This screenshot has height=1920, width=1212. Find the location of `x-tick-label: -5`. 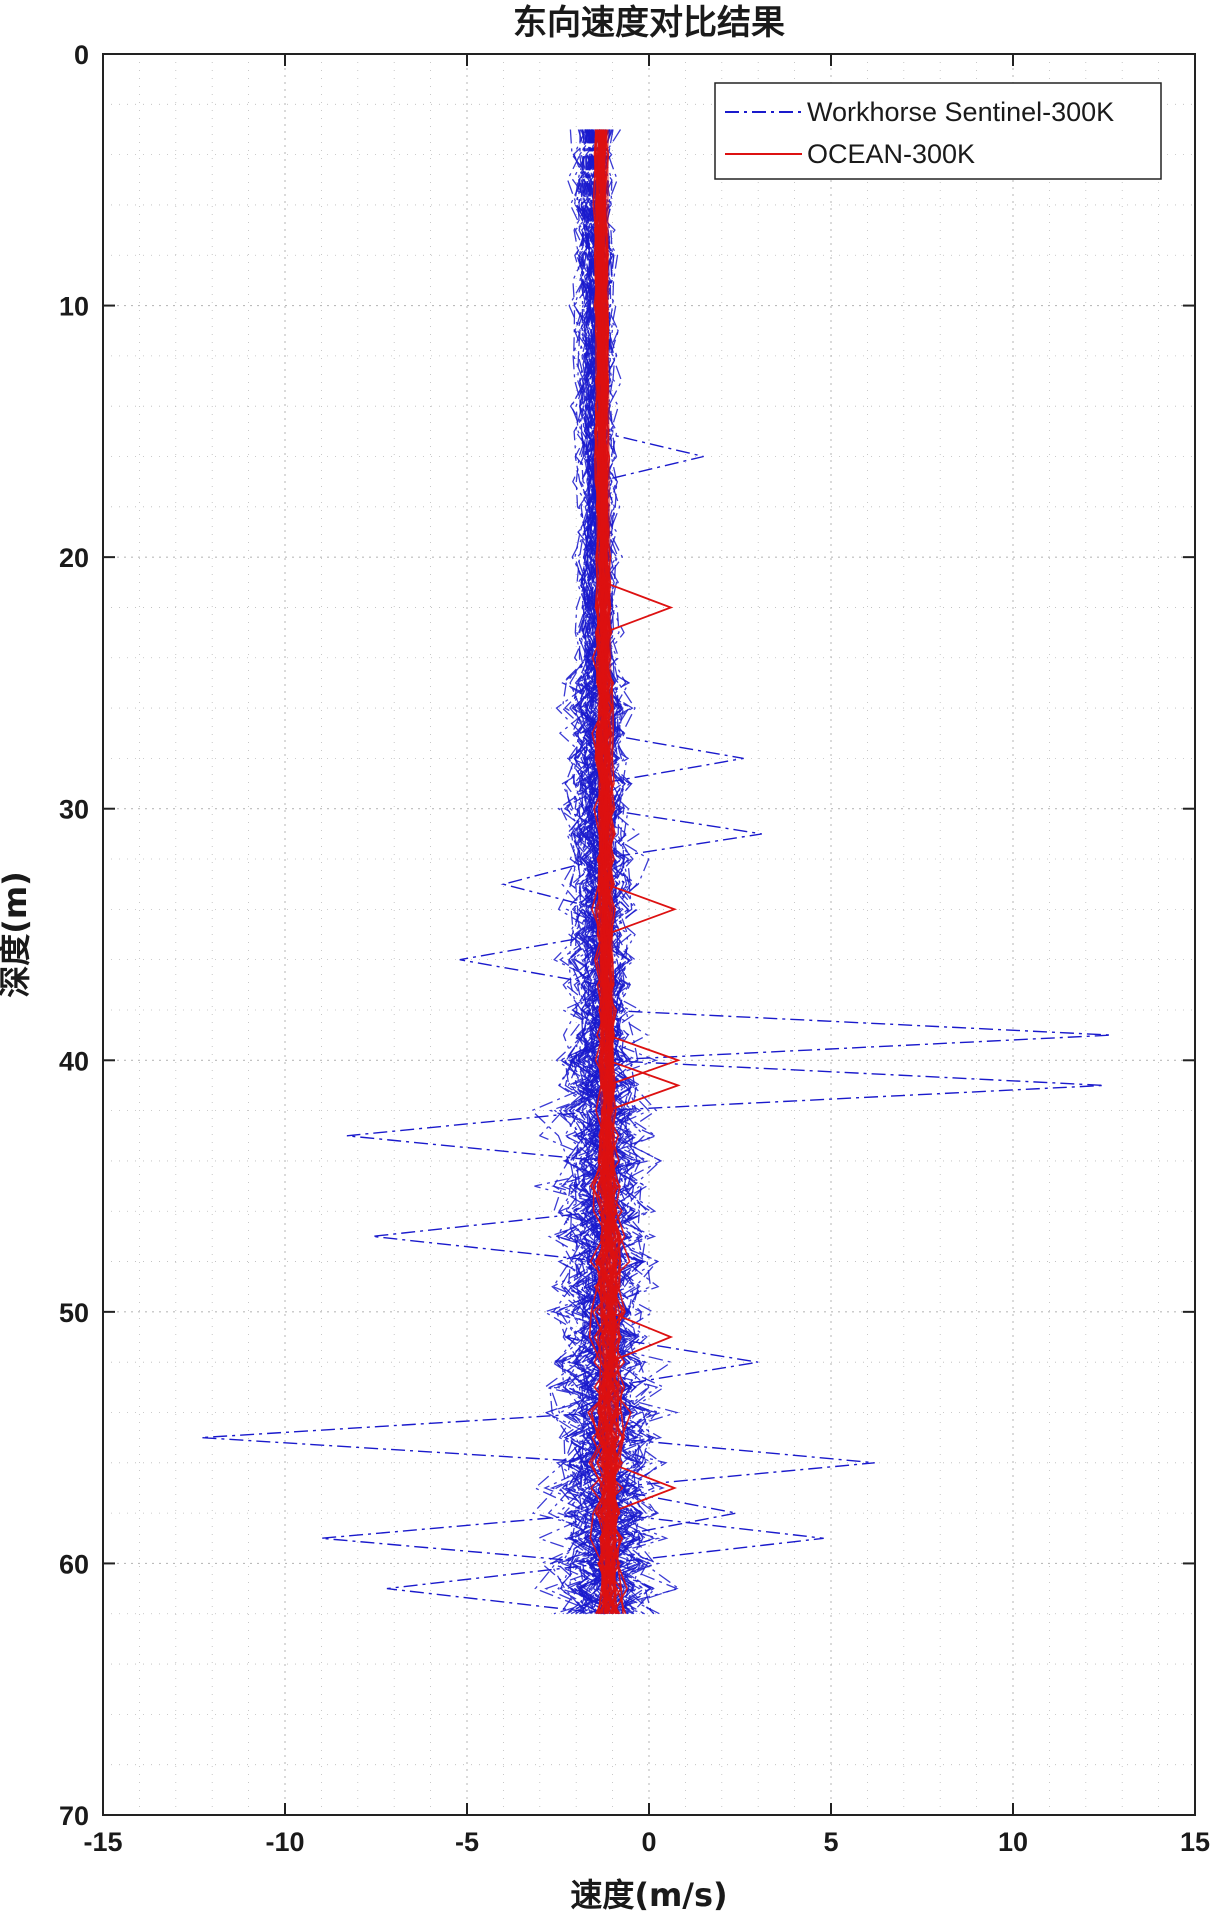

x-tick-label: -5 is located at coordinates (467, 1842).